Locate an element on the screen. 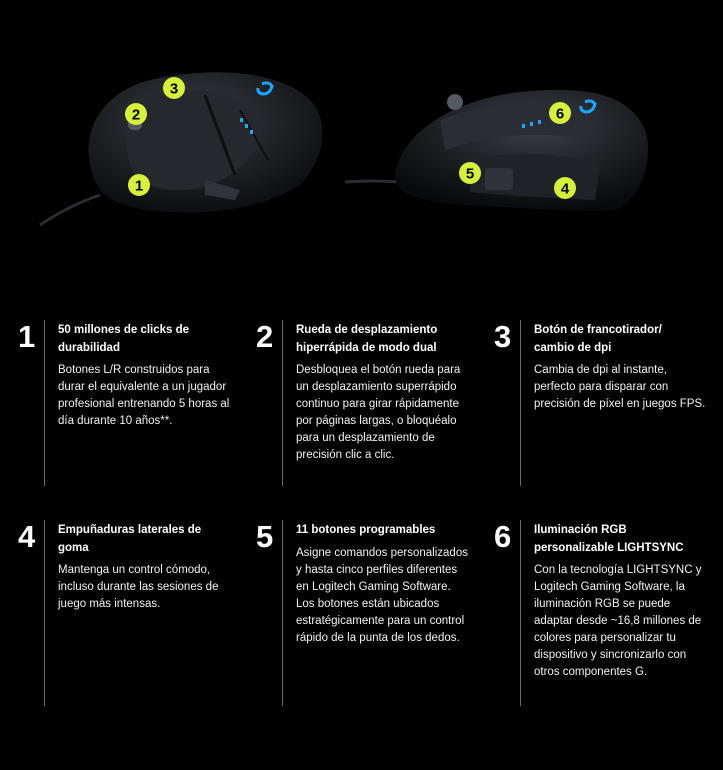  callout-badge-5: 5 is located at coordinates (470, 173).